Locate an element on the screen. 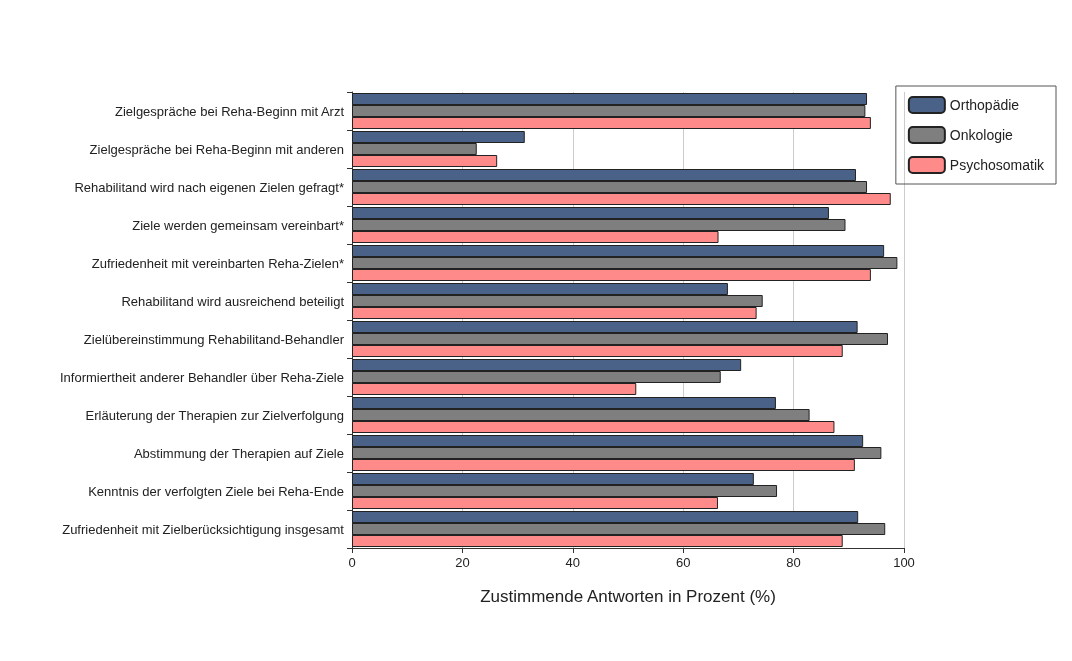 This screenshot has width=1072, height=661. y-tick-label: Abstimmung der Therapien auf Ziele is located at coordinates (238, 453).